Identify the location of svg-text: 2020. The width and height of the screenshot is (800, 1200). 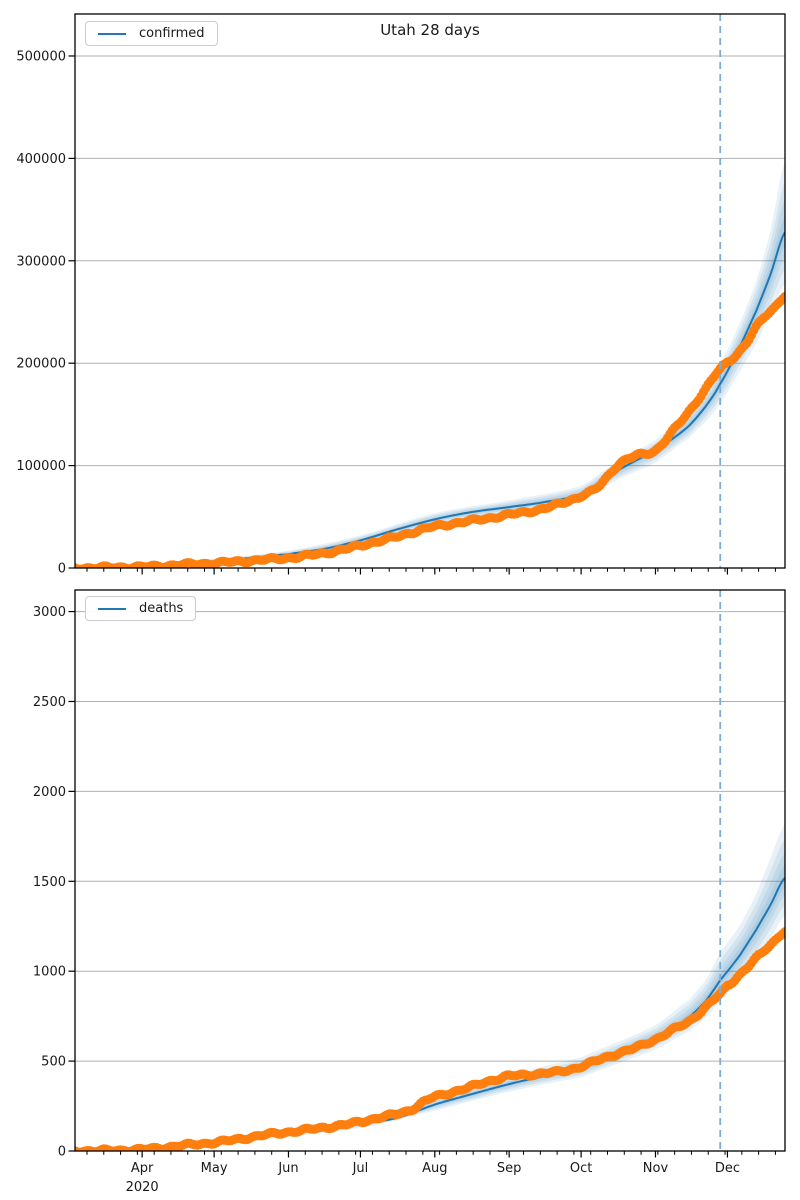
(142, 1187).